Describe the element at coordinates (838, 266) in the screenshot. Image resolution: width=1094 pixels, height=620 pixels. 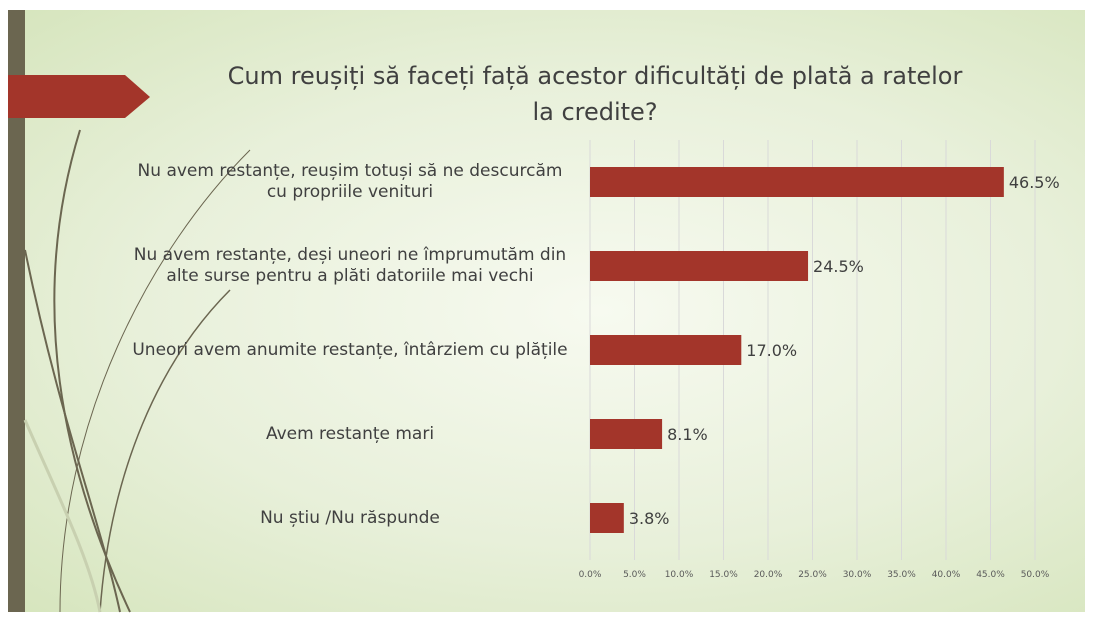
I see `value-label: 24.5%` at that location.